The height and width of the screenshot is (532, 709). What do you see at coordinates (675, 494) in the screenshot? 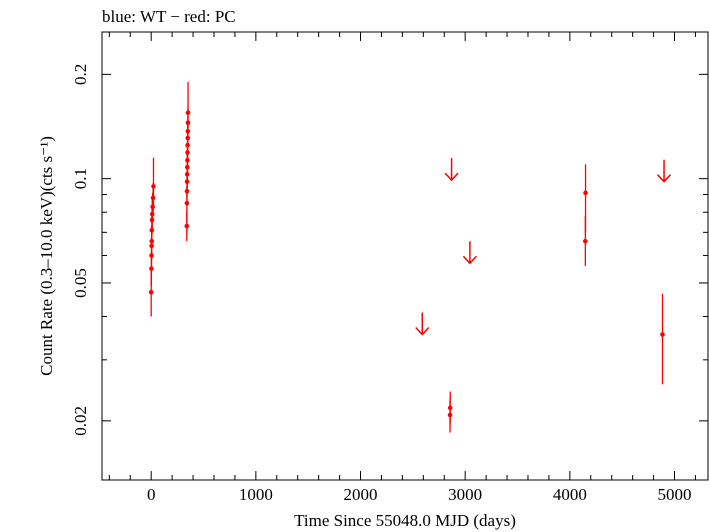
I see `x-tick-label: 5000` at bounding box center [675, 494].